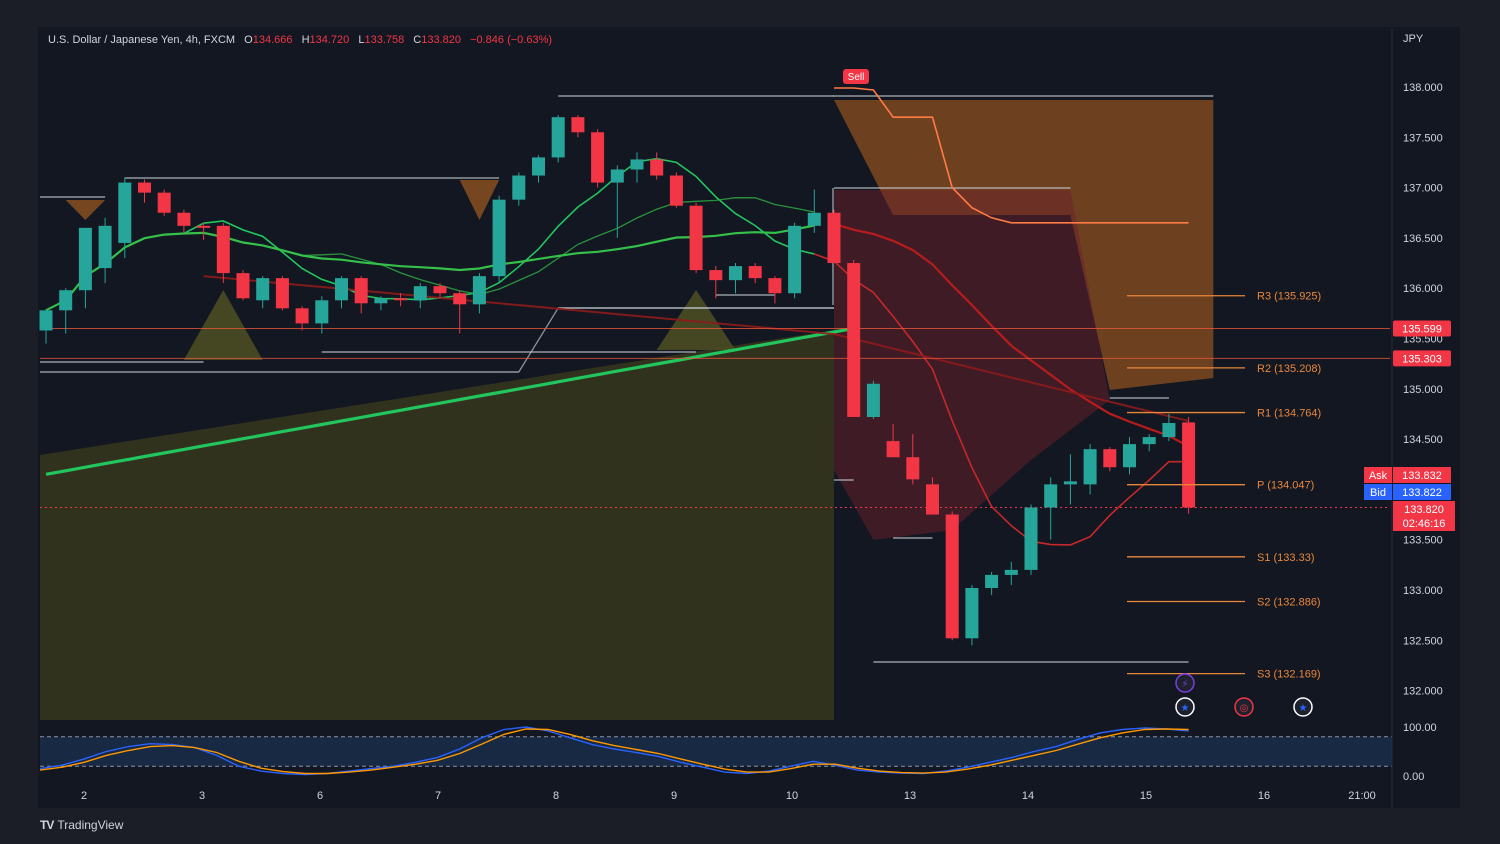  What do you see at coordinates (1289, 414) in the screenshot?
I see `pivot-label: R1 (134.764)` at bounding box center [1289, 414].